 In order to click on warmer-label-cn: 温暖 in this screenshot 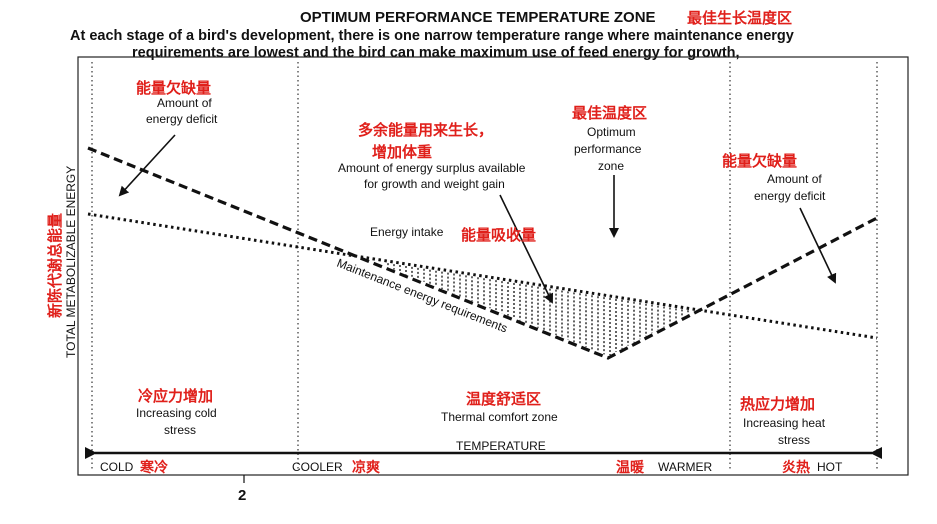, I will do `click(630, 467)`.